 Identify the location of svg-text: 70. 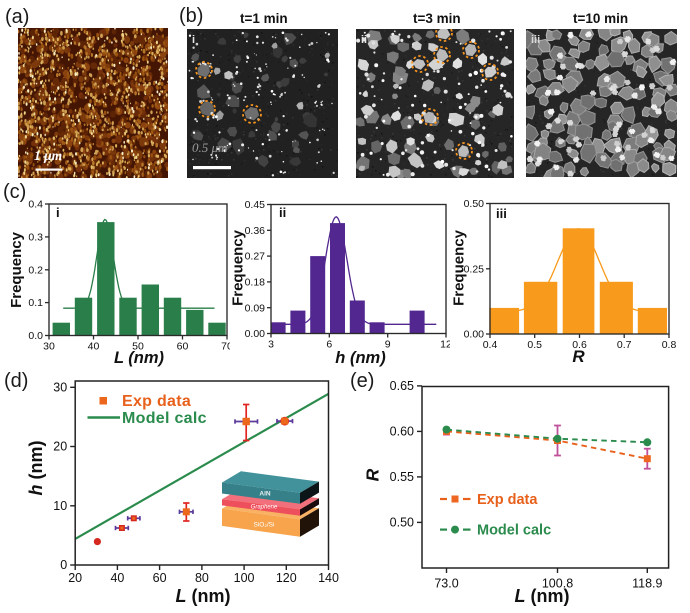
(225, 347).